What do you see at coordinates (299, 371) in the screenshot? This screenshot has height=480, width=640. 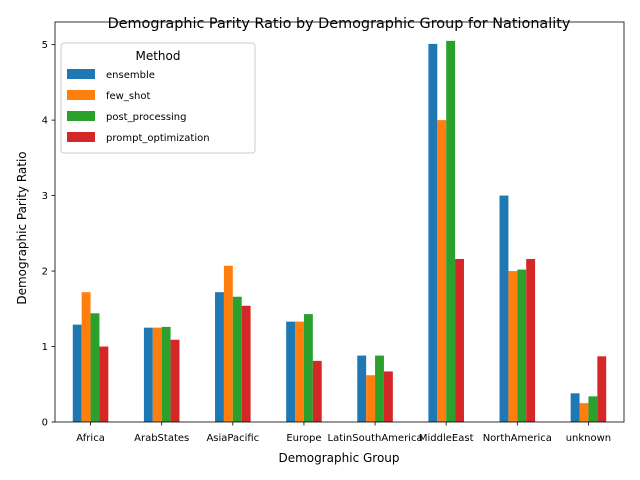 I see `bar-few_shot-Europe` at bounding box center [299, 371].